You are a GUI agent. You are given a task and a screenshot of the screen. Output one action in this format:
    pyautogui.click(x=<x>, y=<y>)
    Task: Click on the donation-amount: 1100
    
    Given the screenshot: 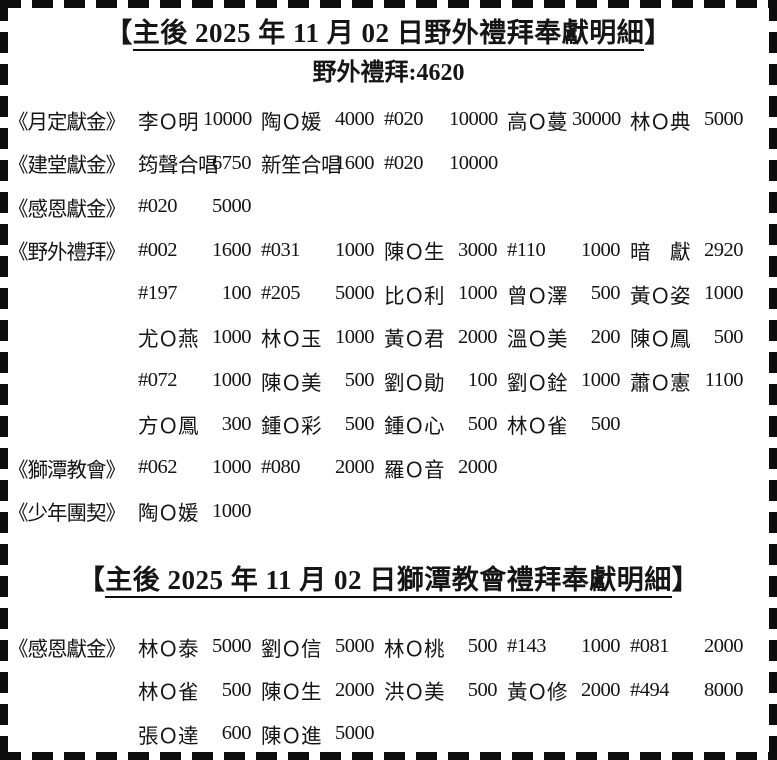 What is the action you would take?
    pyautogui.click(x=724, y=380)
    